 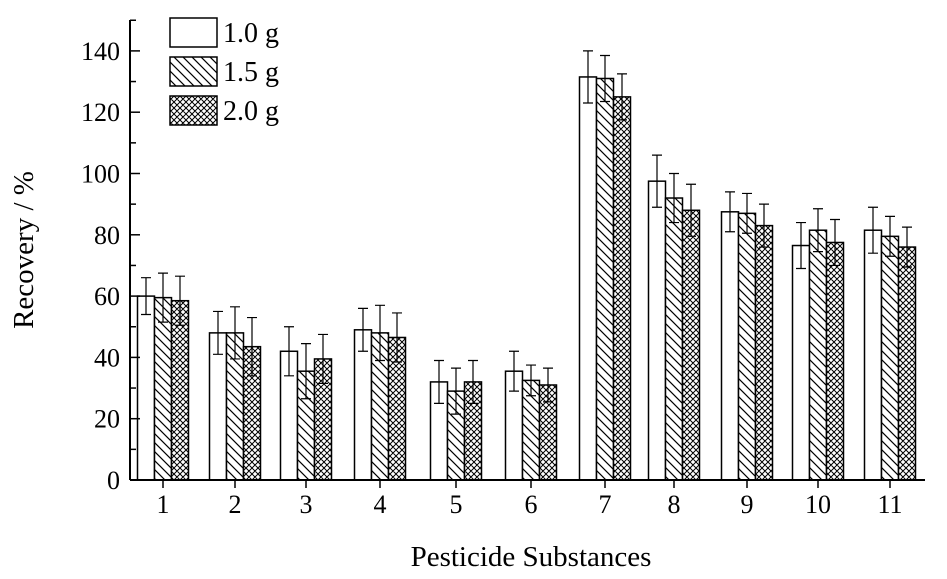 I want to click on x-tick-label-5: 5, so click(x=456, y=504).